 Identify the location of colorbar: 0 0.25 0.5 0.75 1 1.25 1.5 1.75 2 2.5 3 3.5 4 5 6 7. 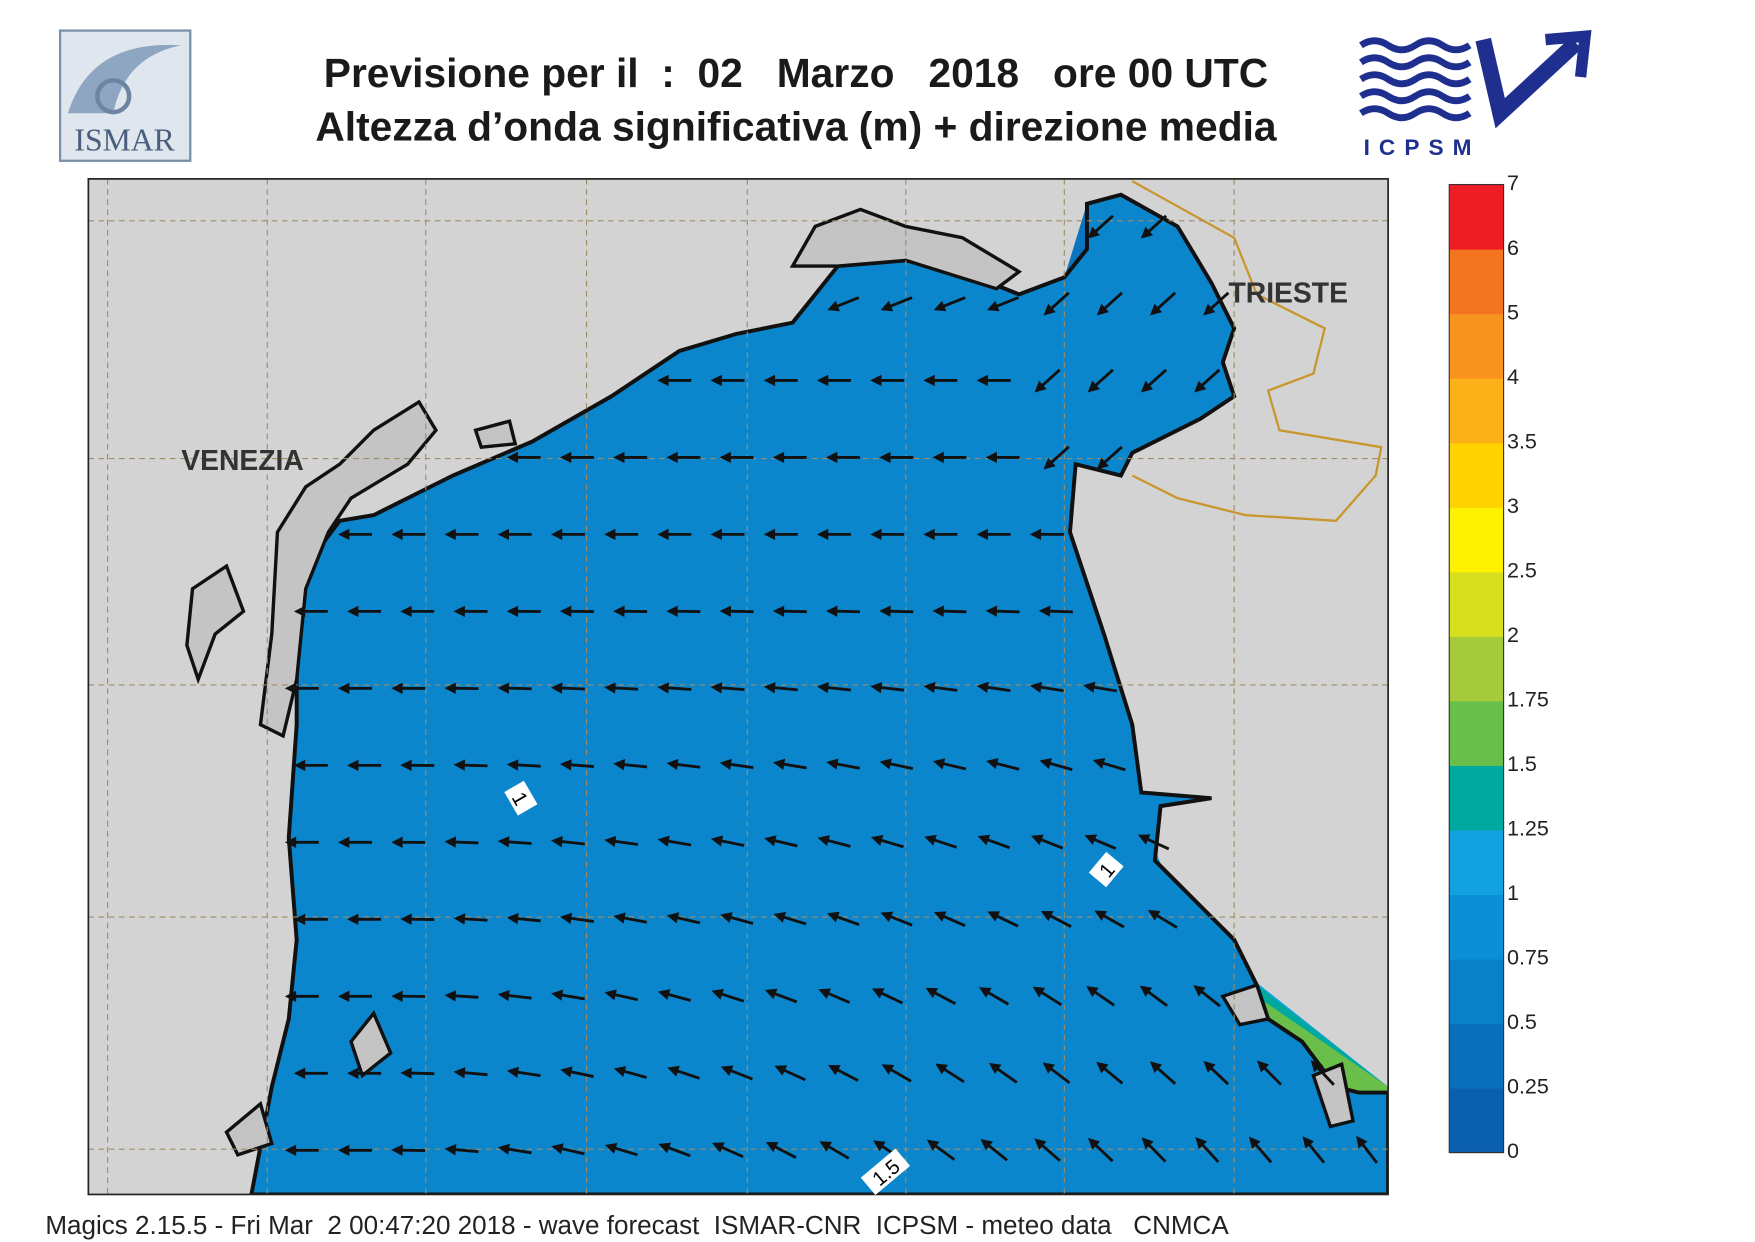
(1498, 667).